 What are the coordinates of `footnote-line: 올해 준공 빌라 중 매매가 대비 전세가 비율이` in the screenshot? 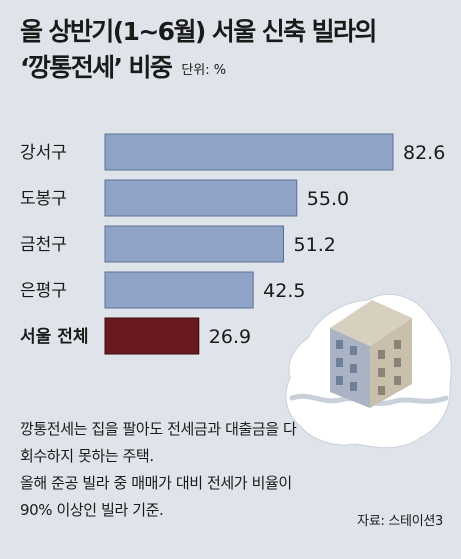 It's located at (156, 483).